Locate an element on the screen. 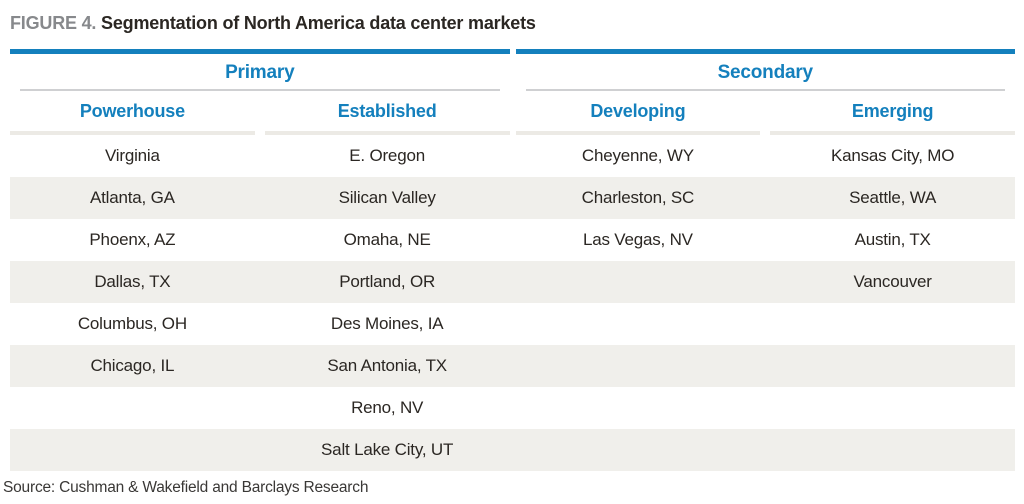 The height and width of the screenshot is (504, 1024). table-cell: Las Vegas, NV is located at coordinates (637, 239).